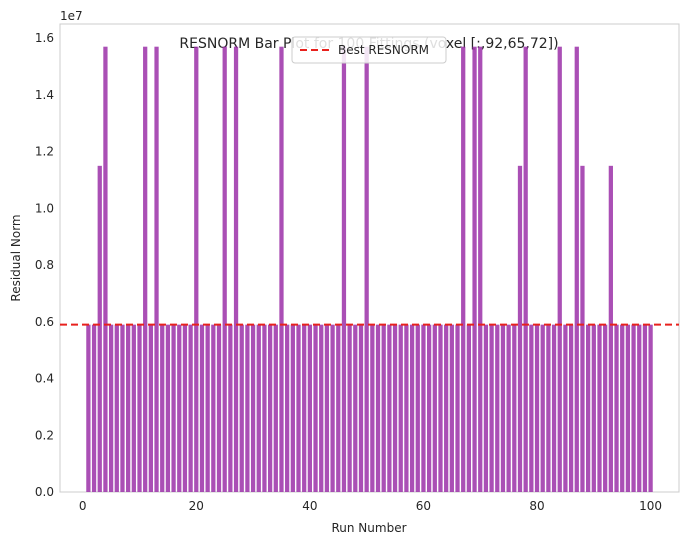 This screenshot has height=545, width=688. What do you see at coordinates (536, 506) in the screenshot?
I see `x-tick-label-80: 80` at bounding box center [536, 506].